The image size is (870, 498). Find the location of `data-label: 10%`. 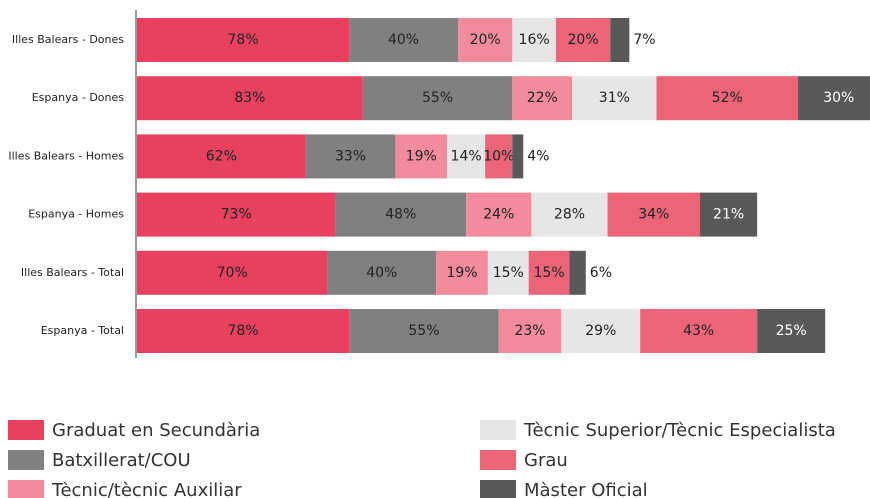

data-label: 10% is located at coordinates (498, 156).